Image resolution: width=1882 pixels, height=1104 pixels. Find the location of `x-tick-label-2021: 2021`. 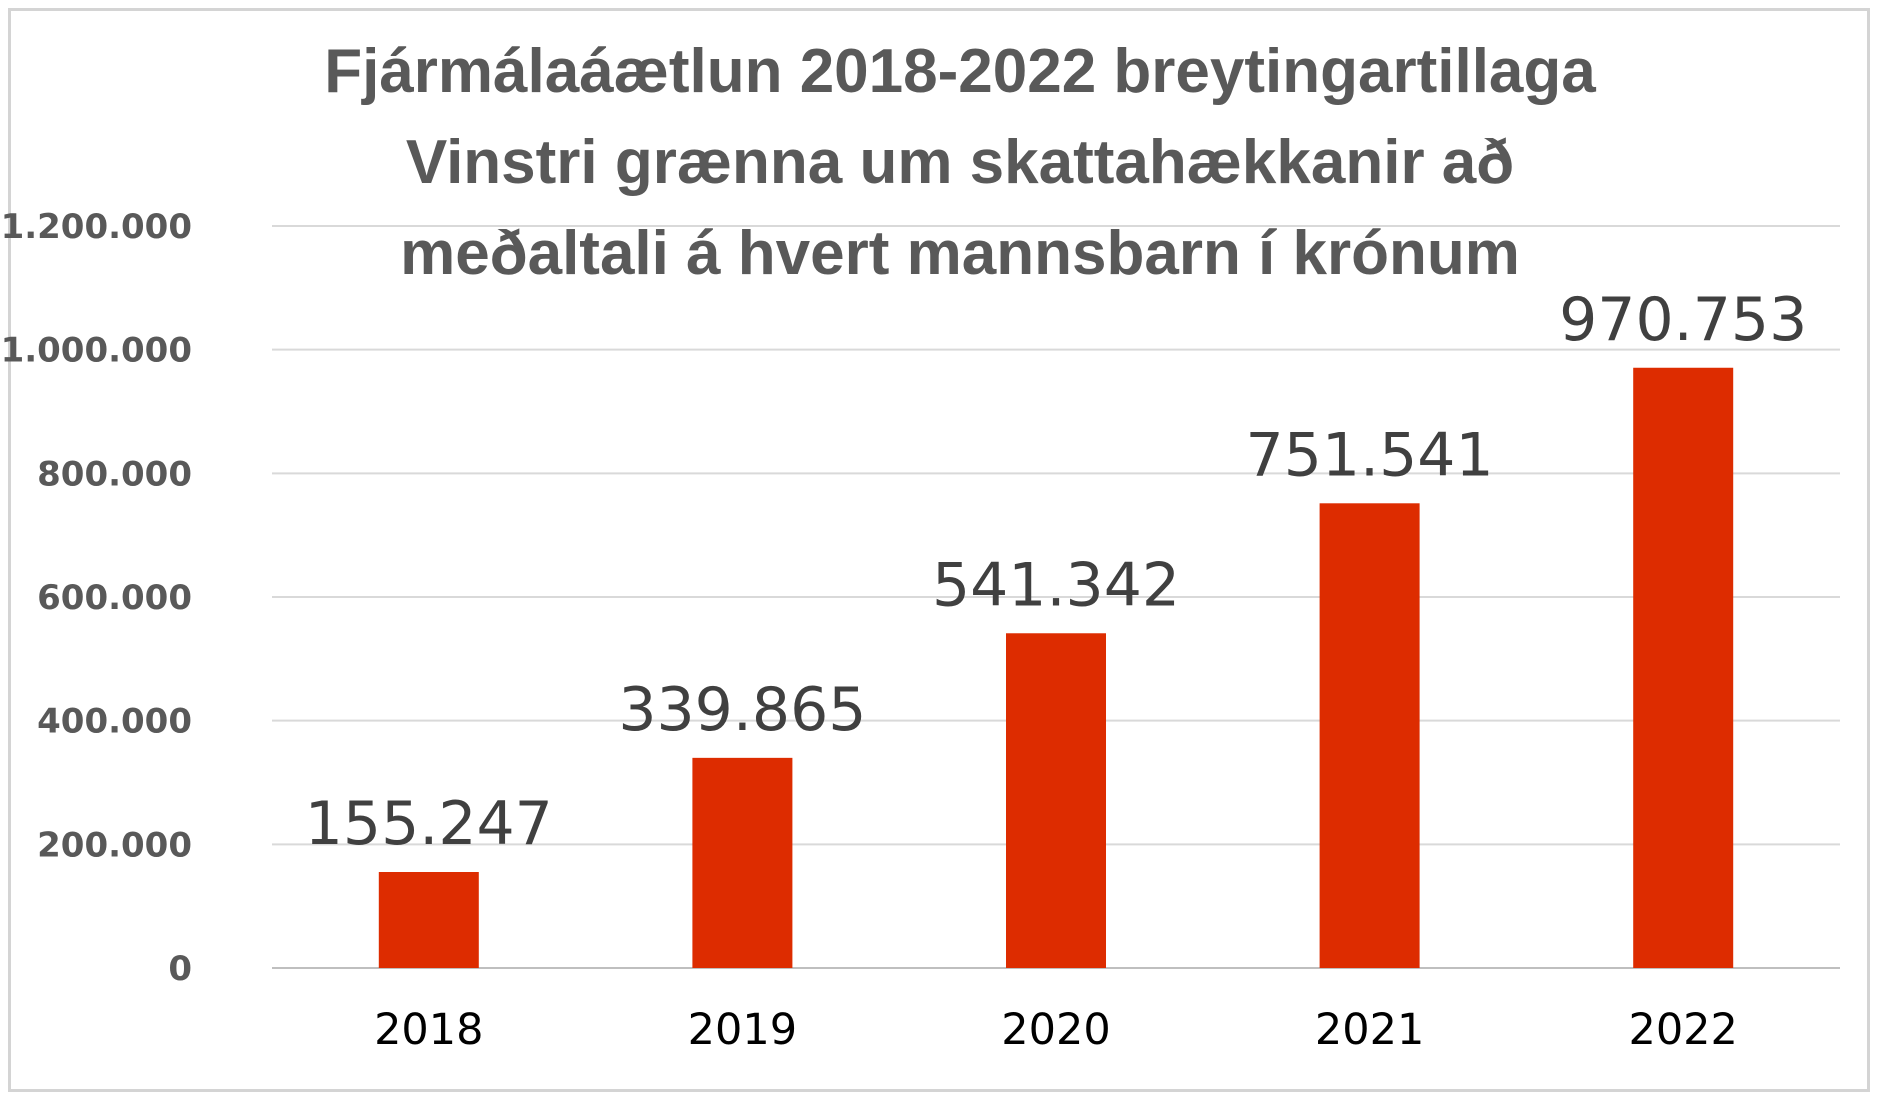

x-tick-label-2021: 2021 is located at coordinates (1369, 1030).